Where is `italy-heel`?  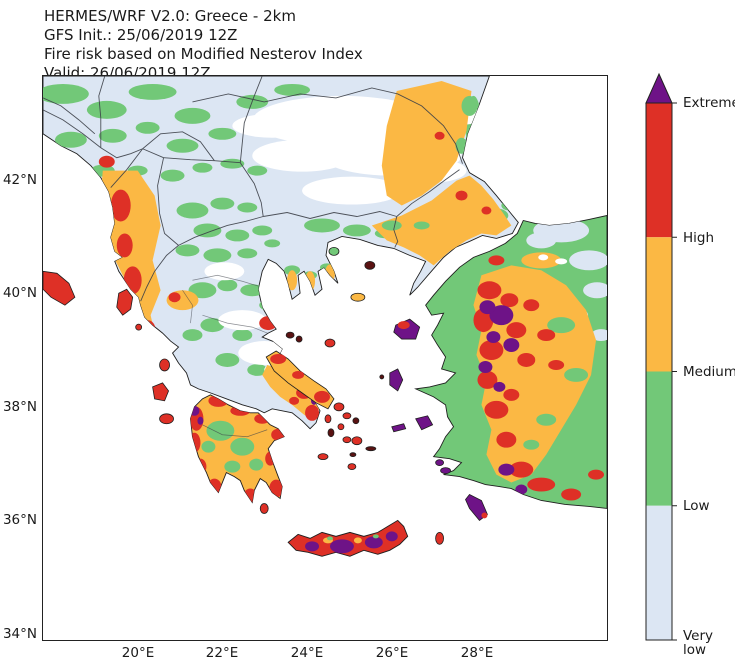 italy-heel is located at coordinates (59, 288).